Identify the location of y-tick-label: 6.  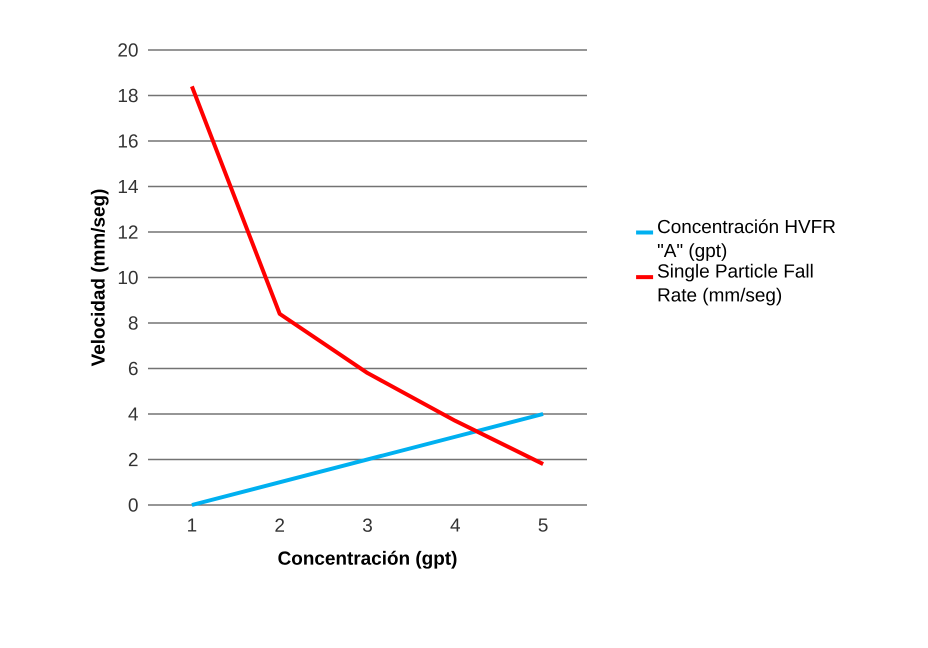
(133, 369).